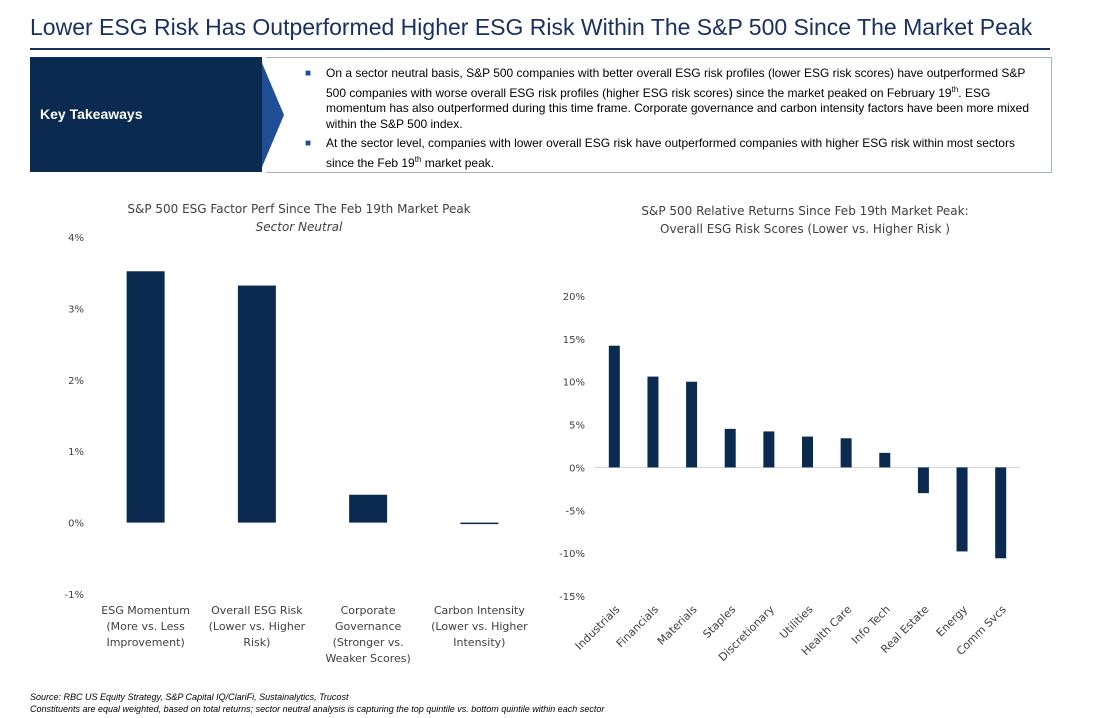  What do you see at coordinates (575, 511) in the screenshot?
I see `y-tick-label: -5%` at bounding box center [575, 511].